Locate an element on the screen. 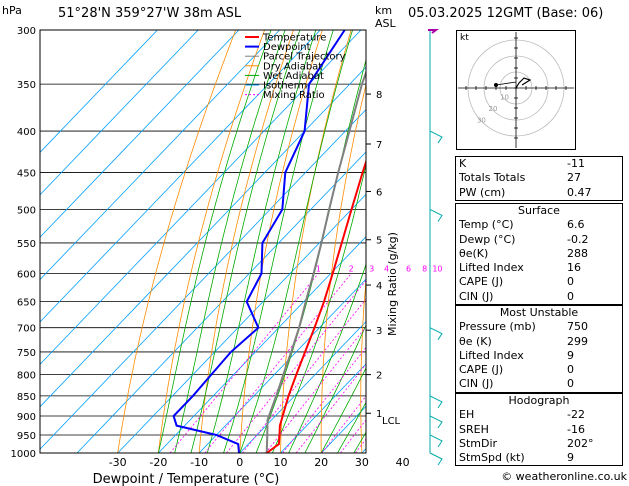 This screenshot has width=629, height=486. storm-motion-vector is located at coordinates (506, 83).